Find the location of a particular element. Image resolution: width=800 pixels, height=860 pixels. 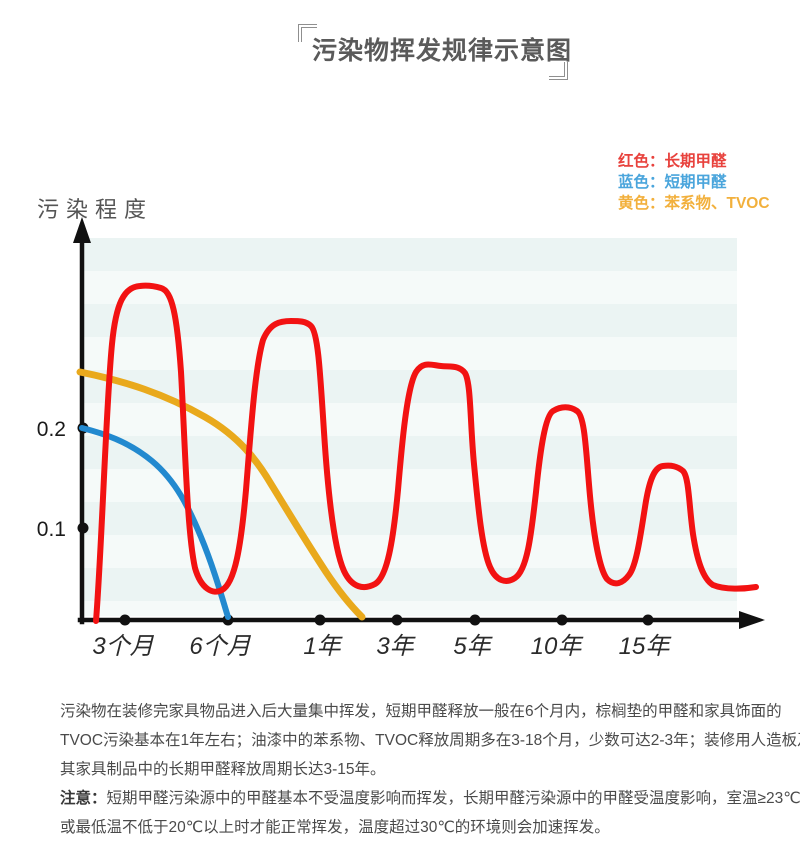

curve-short-term-formaldehyde is located at coordinates (155, 522).